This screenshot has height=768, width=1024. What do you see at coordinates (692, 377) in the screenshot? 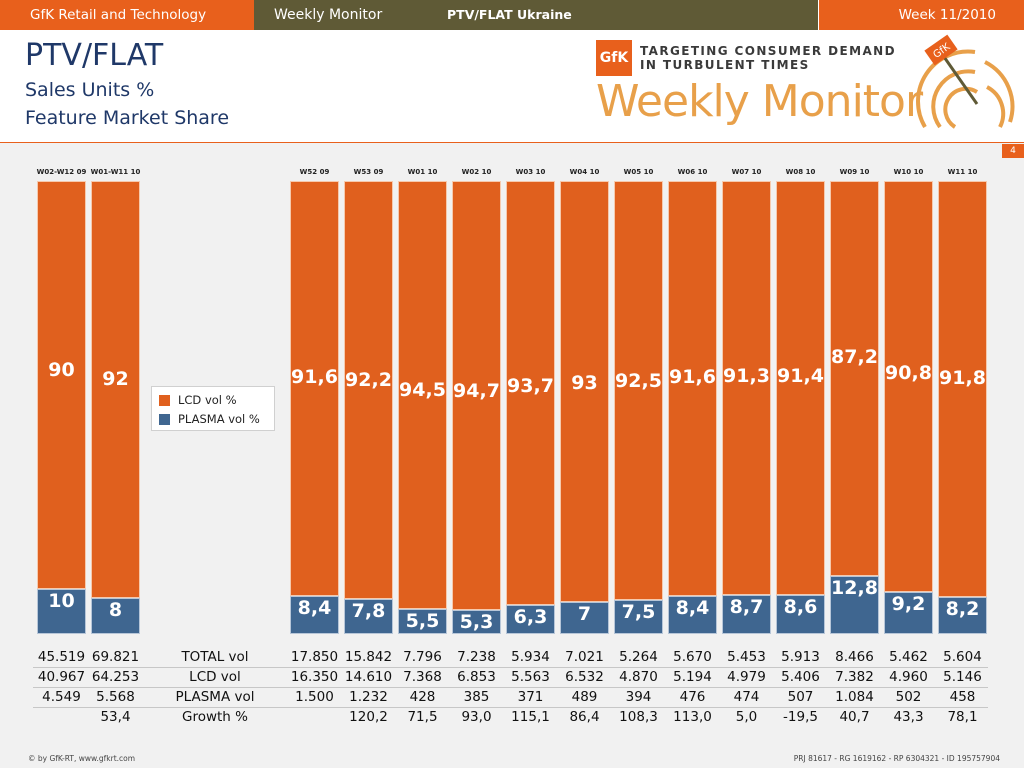
I see `data-label-lcd: 91,6` at bounding box center [692, 377].